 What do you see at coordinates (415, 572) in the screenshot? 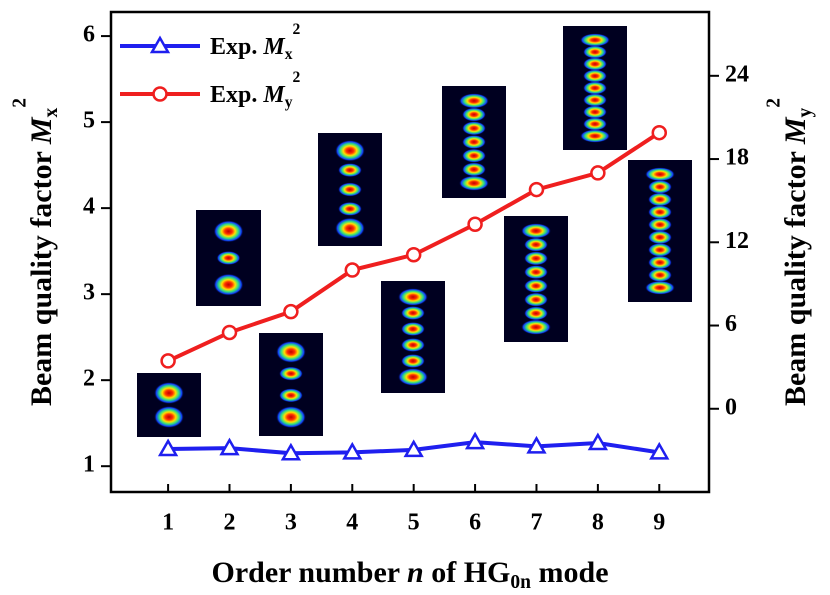
I see `label-part: n` at bounding box center [415, 572].